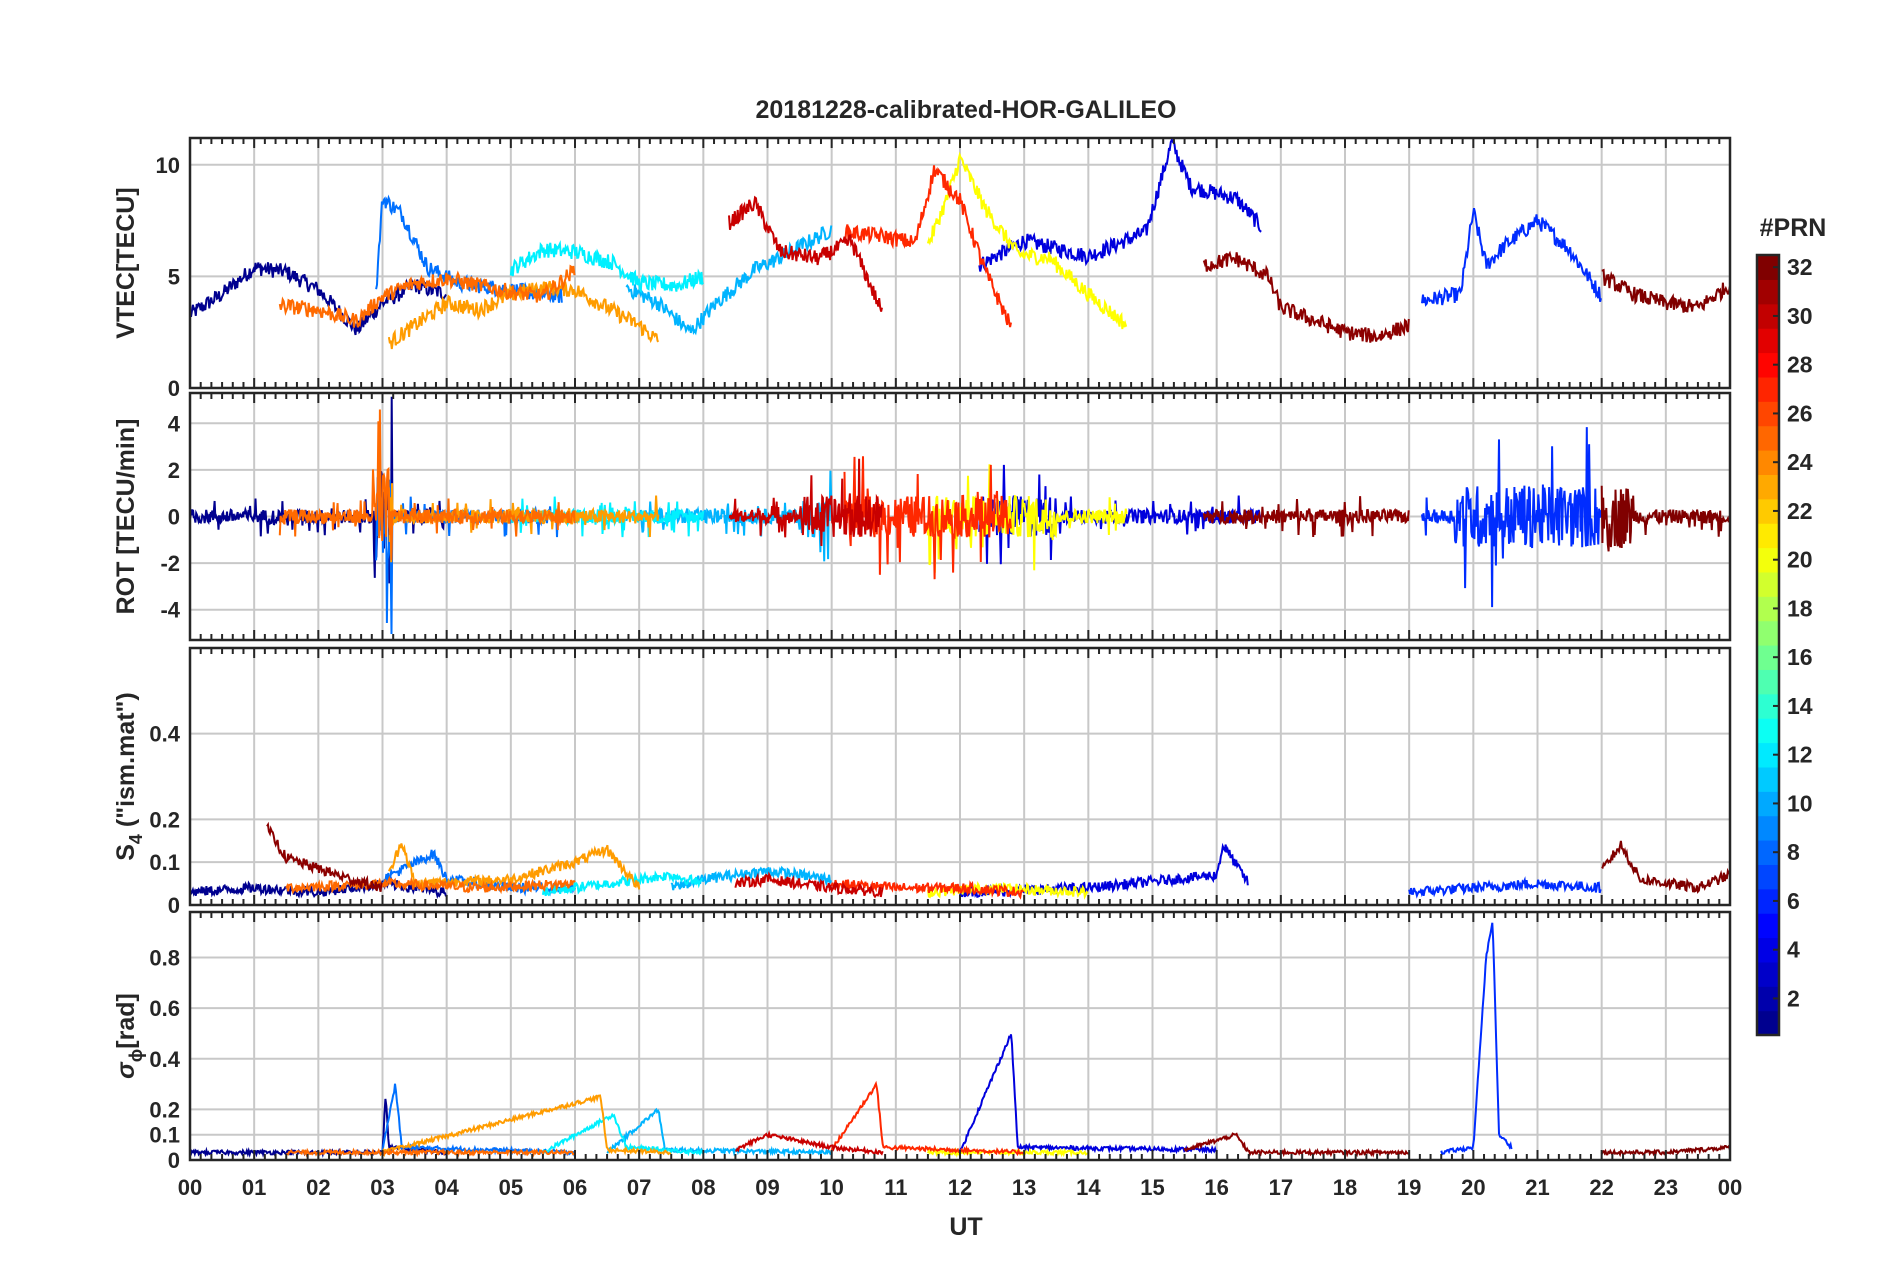 The image size is (1902, 1272). Describe the element at coordinates (1800, 511) in the screenshot. I see `colorbar-tick-label: 22` at that location.